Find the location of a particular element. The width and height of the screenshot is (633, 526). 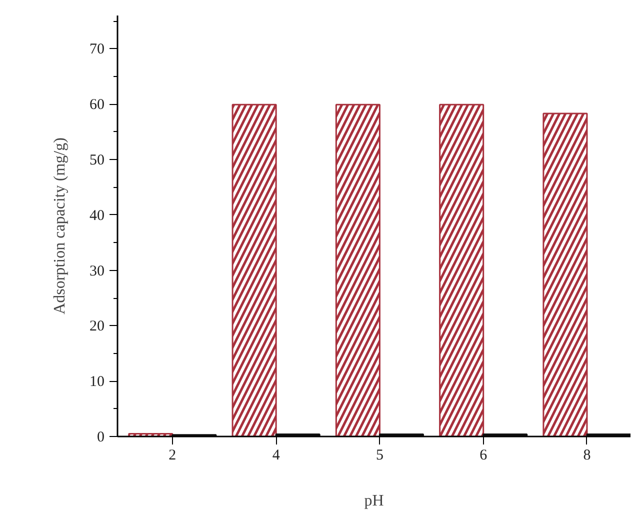

y-tick-label: 30 is located at coordinates (97, 271).